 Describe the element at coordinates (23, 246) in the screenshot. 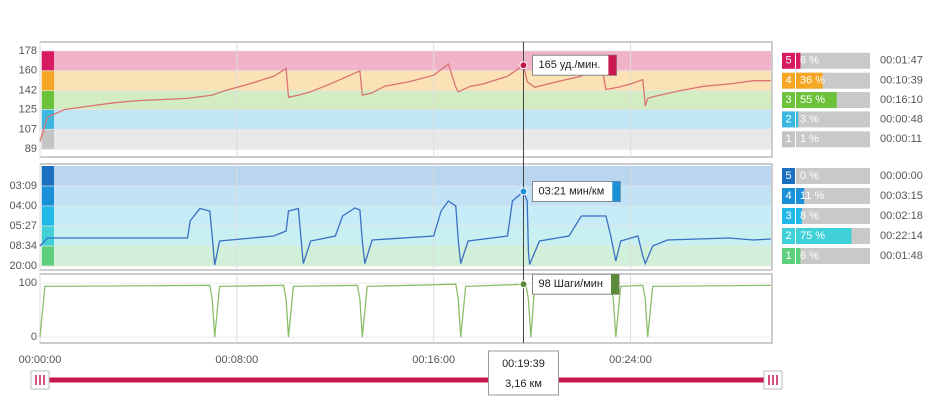

I see `y-tick-label: 08:34` at that location.